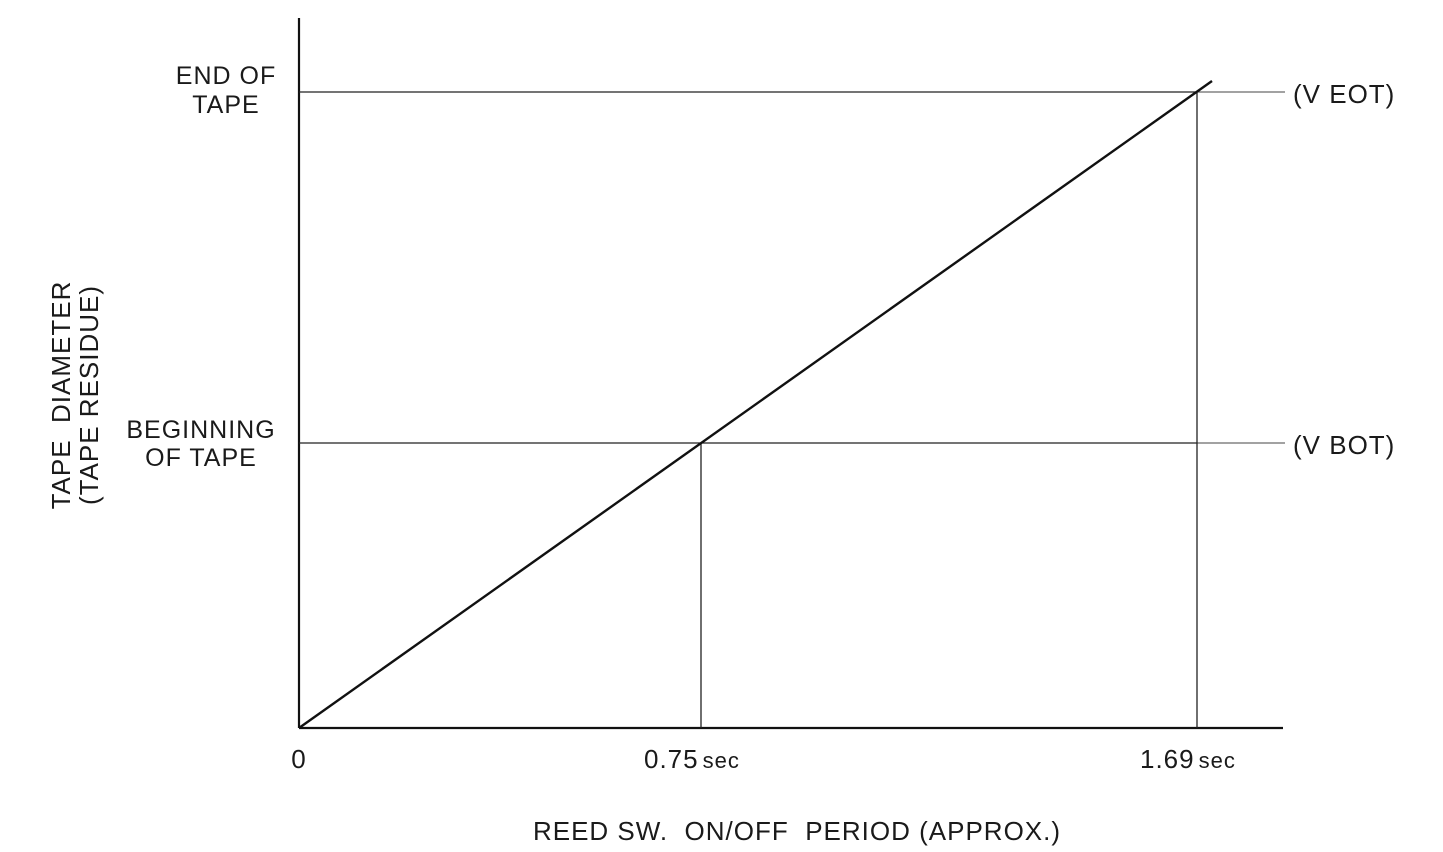 The image size is (1443, 852). Describe the element at coordinates (201, 458) in the screenshot. I see `y-label-beginning-of-tape-line-2: OF TAPE` at that location.